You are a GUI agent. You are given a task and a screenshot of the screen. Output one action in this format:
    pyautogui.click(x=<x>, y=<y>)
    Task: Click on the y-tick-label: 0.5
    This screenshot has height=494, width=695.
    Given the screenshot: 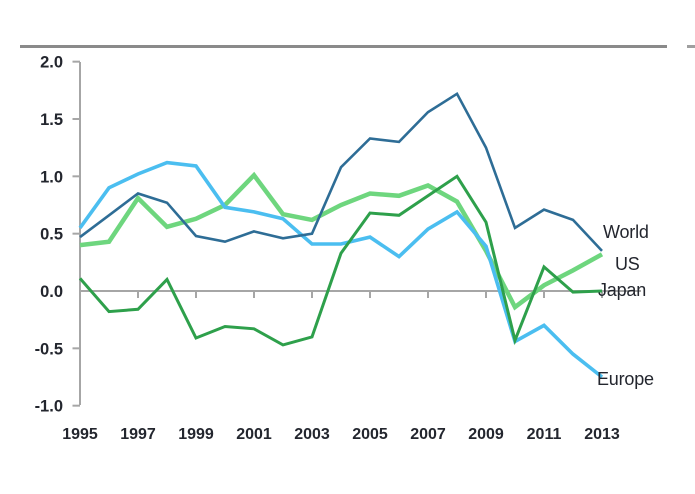 What is the action you would take?
    pyautogui.click(x=51, y=235)
    